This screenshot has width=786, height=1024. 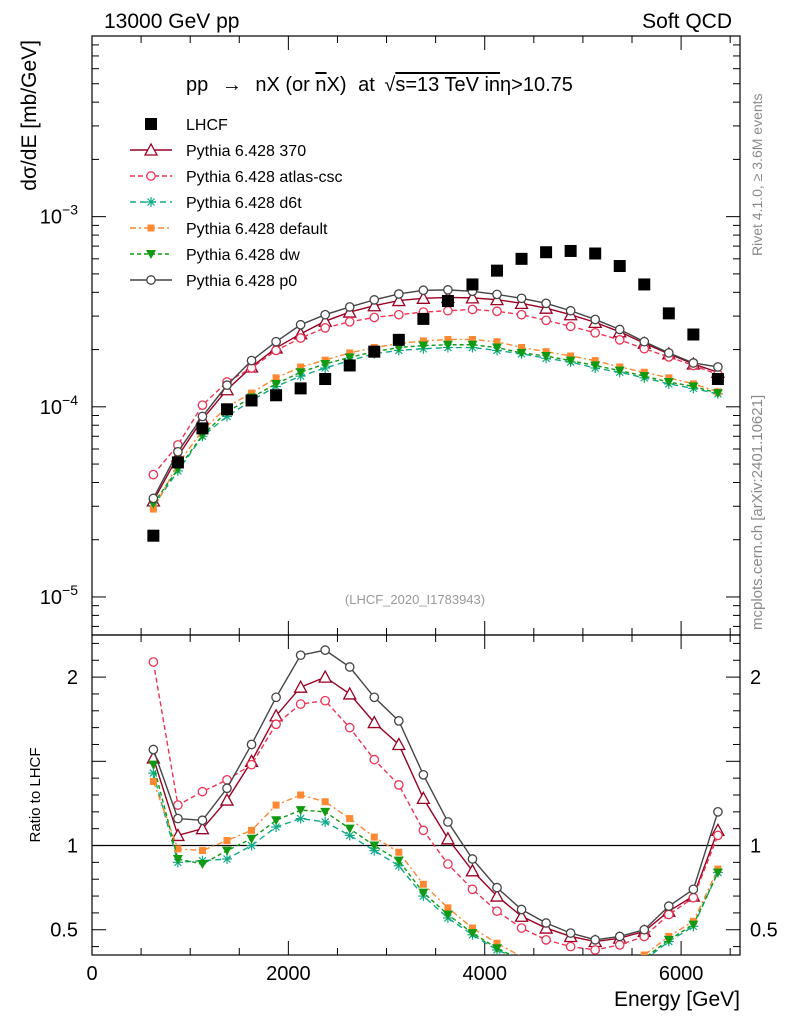 I want to click on legend-label: Pythia 6.428 default, so click(x=257, y=229).